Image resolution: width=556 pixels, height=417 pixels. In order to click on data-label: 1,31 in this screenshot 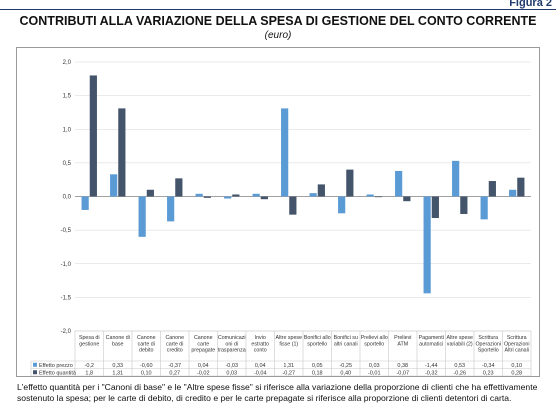, I will do `click(288, 366)`.